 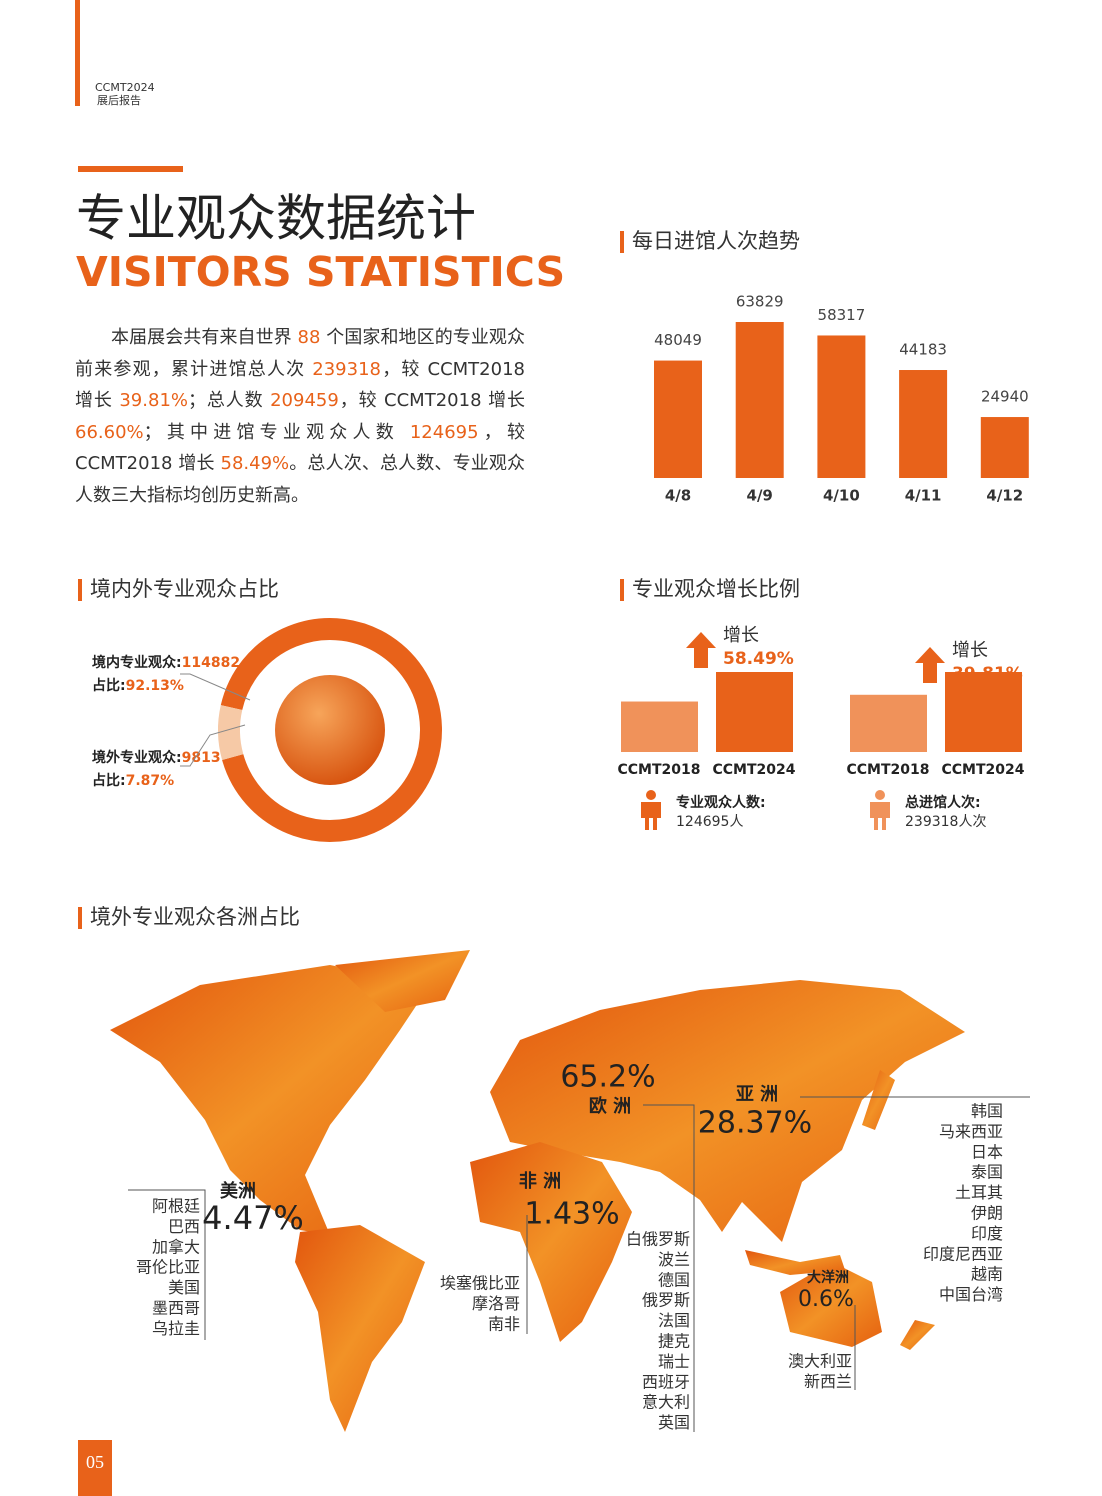 I want to click on country: 越南, so click(x=987, y=1274).